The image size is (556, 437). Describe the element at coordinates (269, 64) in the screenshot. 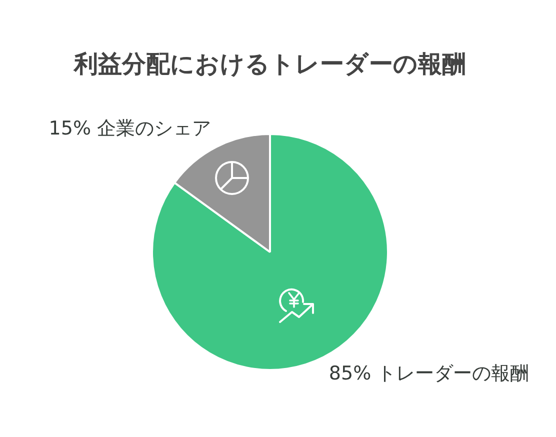

I see `chart-title: 利益分配におけるトレーダーの報酬` at that location.